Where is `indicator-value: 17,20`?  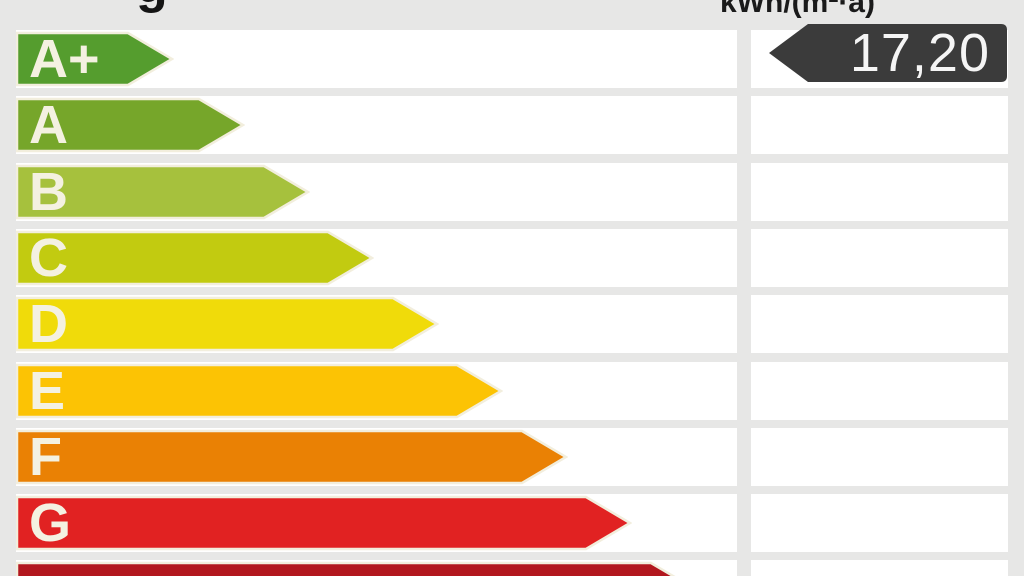
indicator-value: 17,20 is located at coordinates (919, 53).